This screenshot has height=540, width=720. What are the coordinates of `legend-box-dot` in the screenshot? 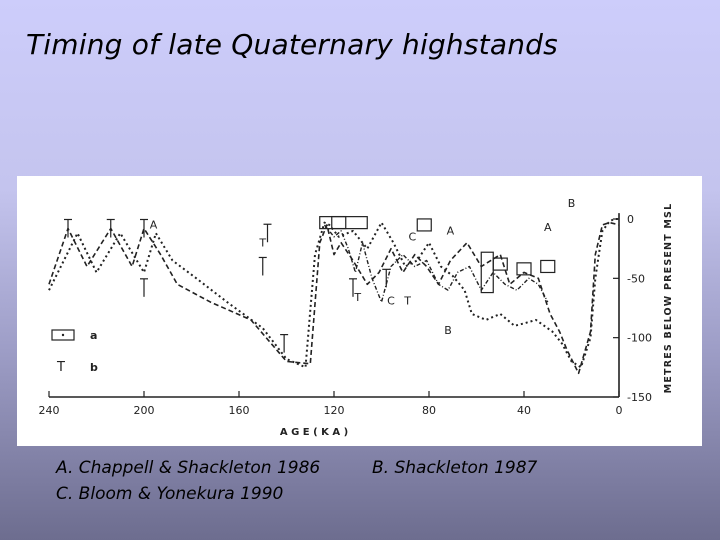 It's located at (63, 335).